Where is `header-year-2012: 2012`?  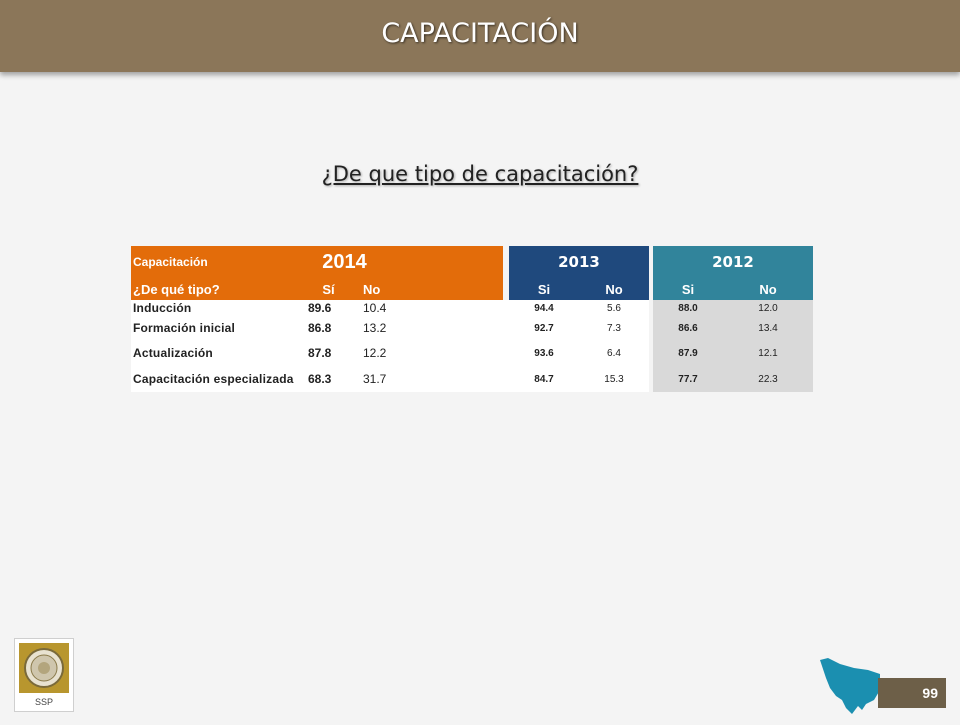 header-year-2012: 2012 is located at coordinates (733, 262).